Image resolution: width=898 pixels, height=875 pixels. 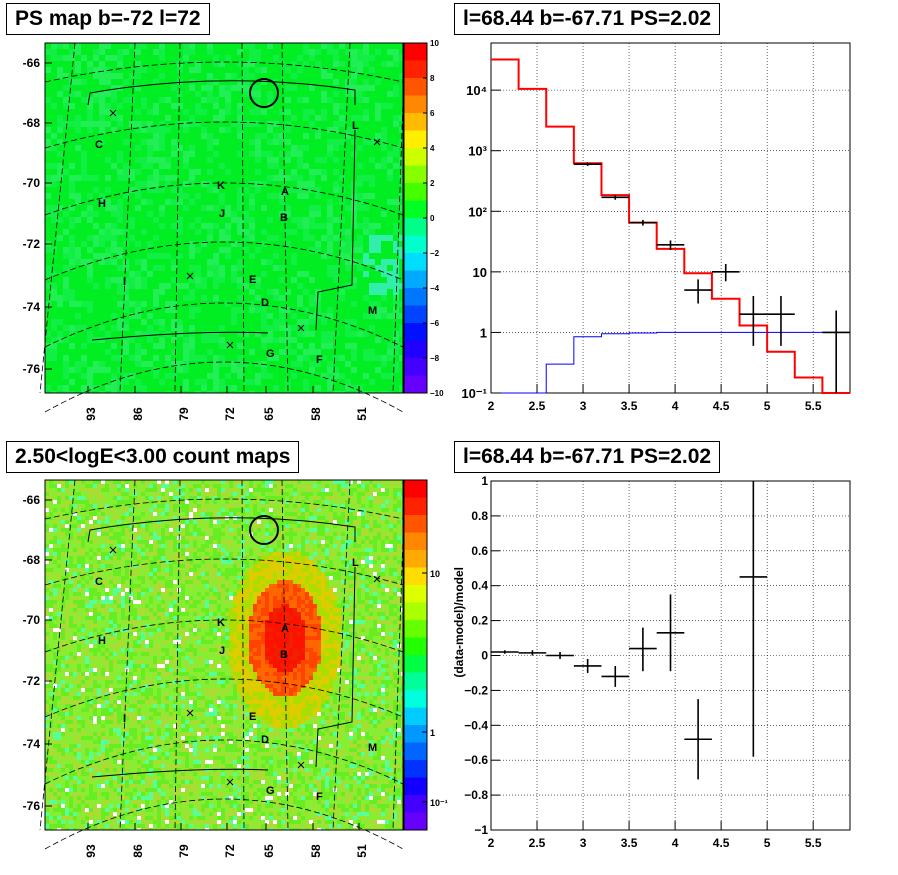 What do you see at coordinates (377, 142) in the screenshot?
I see `cross-marker` at bounding box center [377, 142].